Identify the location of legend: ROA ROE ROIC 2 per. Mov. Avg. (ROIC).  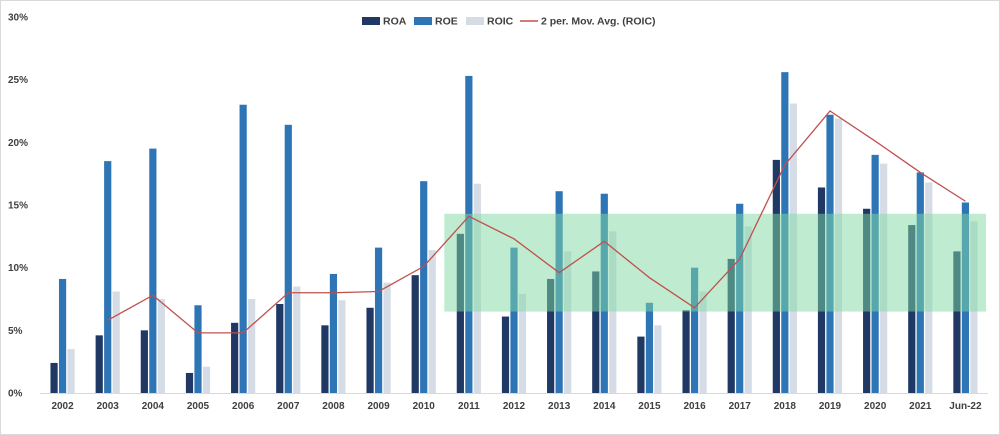
(509, 22).